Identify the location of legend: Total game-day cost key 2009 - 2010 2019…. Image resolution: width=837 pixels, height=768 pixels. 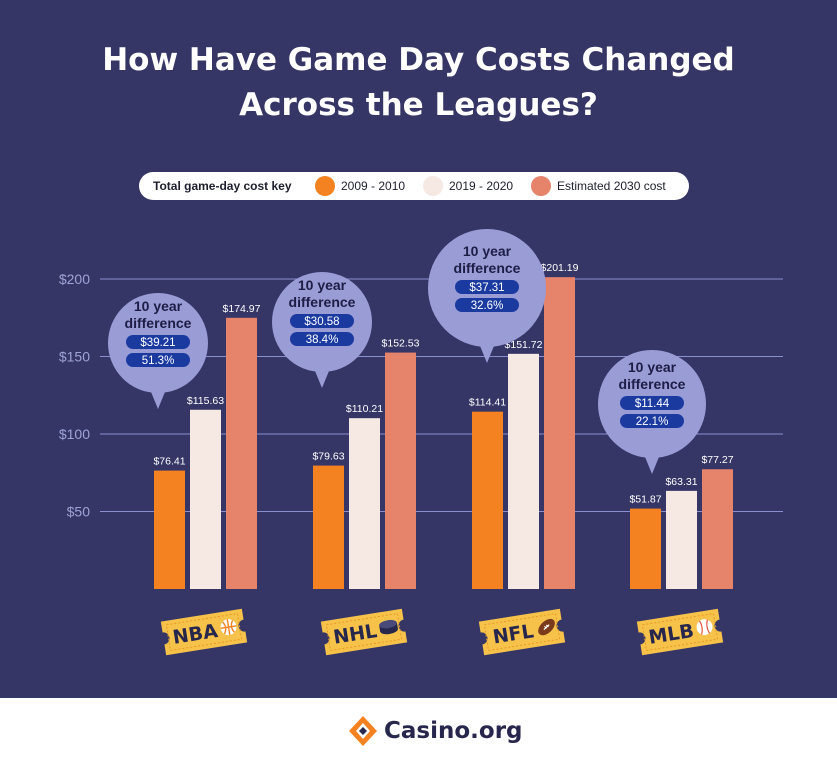
(414, 186).